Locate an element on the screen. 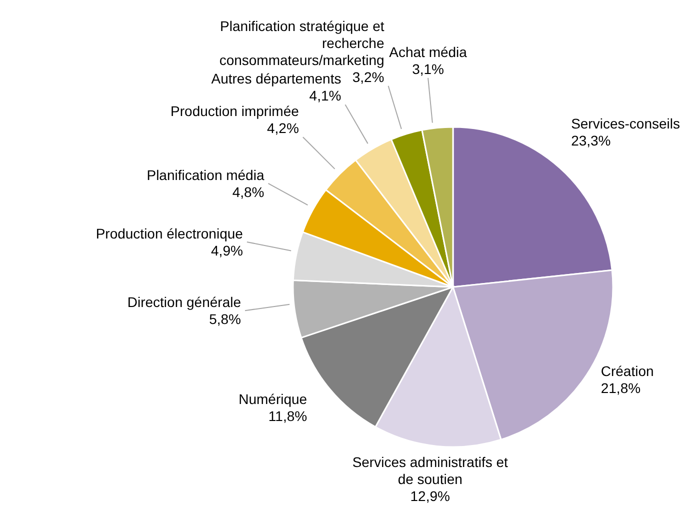 Image resolution: width=696 pixels, height=513 pixels. slice-label: Création is located at coordinates (627, 371).